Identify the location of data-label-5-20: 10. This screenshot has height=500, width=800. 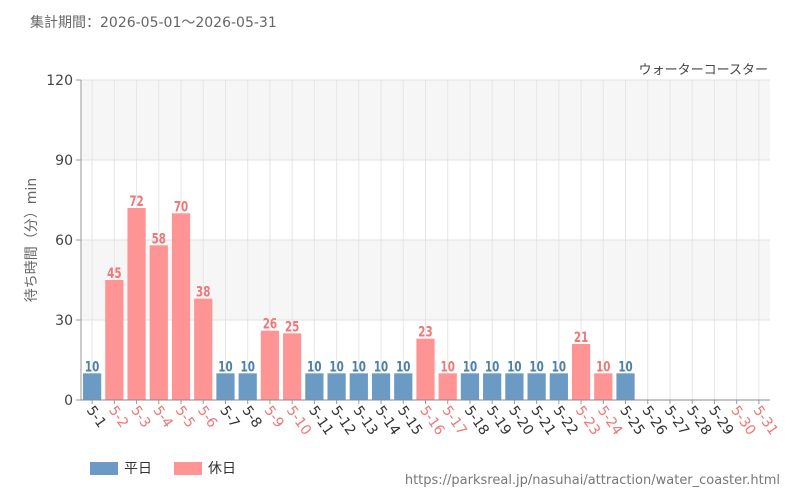
(514, 367).